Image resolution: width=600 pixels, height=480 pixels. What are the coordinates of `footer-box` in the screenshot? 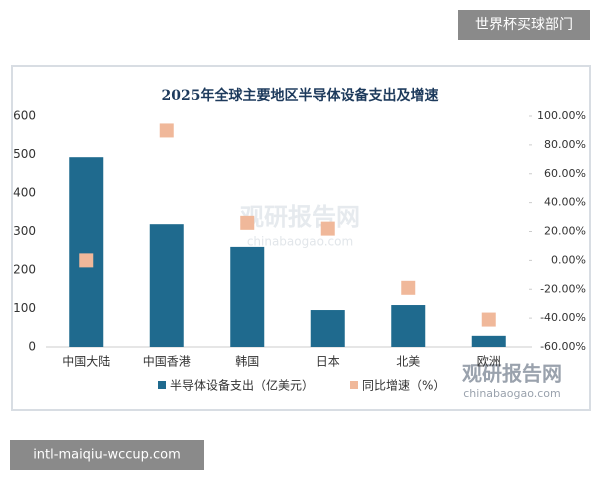 It's located at (107, 455).